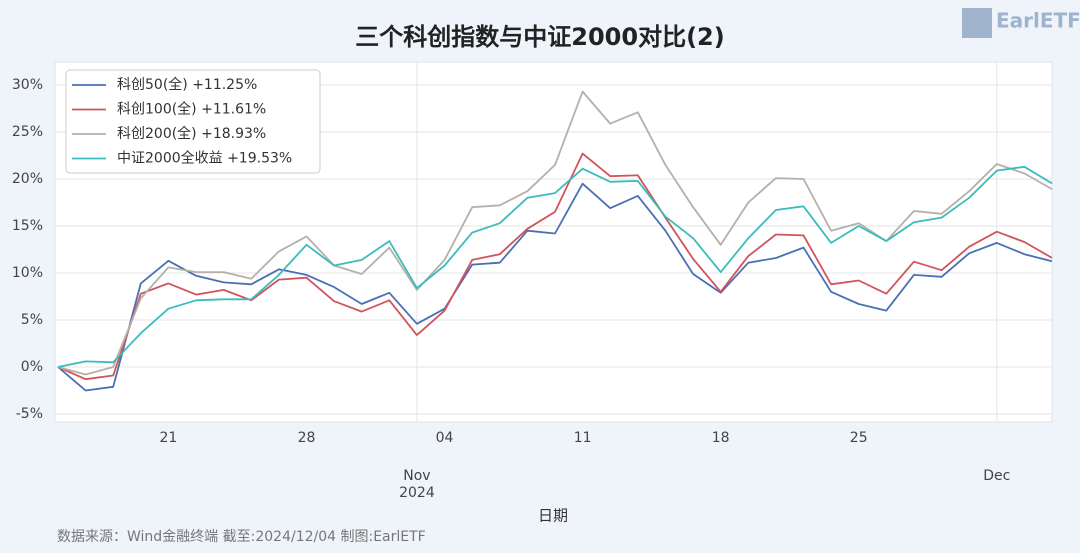  I want to click on y-tick-label: 0%, so click(32, 367).